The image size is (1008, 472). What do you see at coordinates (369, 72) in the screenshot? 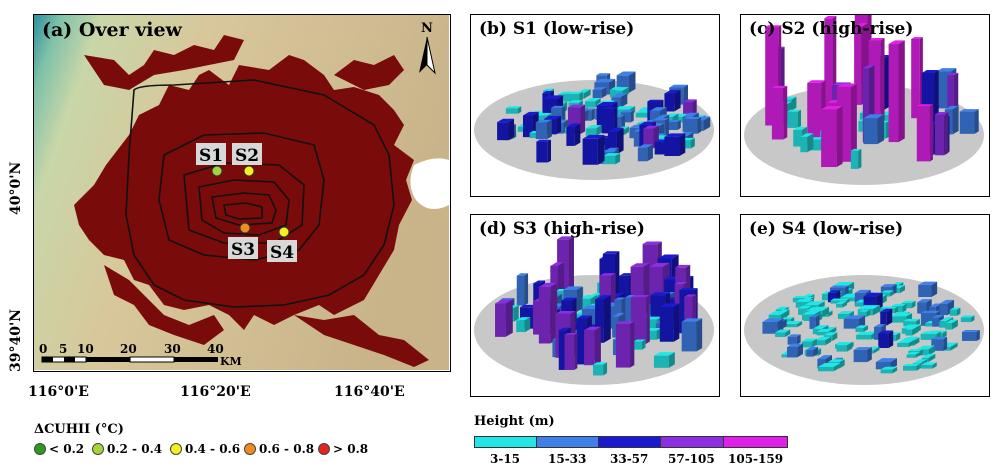
I see `urban-fringe-east` at bounding box center [369, 72].